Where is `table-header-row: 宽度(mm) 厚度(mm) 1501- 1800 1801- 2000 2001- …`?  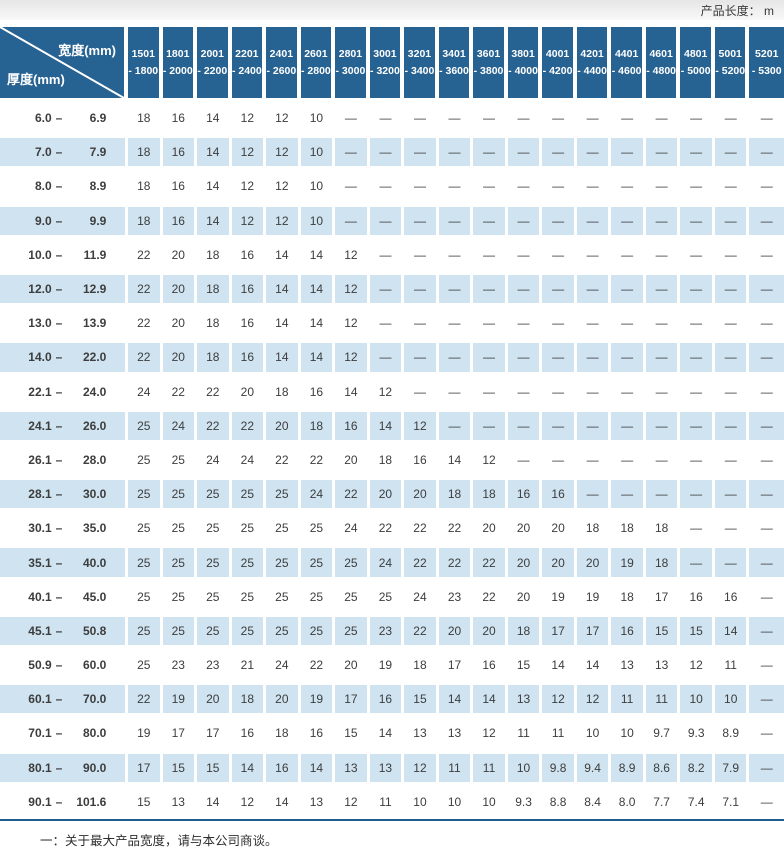 table-header-row: 宽度(mm) 厚度(mm) 1501- 1800 1801- 2000 2001- … is located at coordinates (392, 62).